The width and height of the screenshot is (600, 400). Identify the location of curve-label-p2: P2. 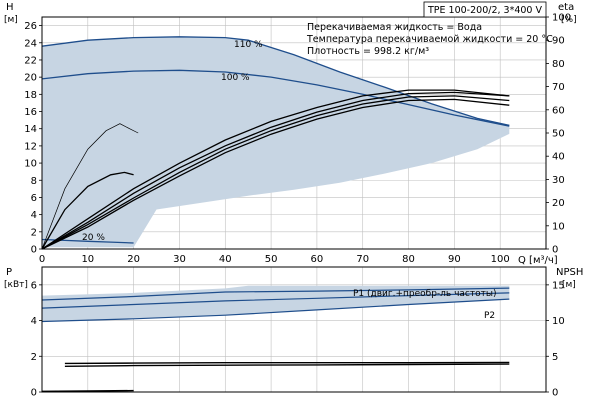
(489, 316).